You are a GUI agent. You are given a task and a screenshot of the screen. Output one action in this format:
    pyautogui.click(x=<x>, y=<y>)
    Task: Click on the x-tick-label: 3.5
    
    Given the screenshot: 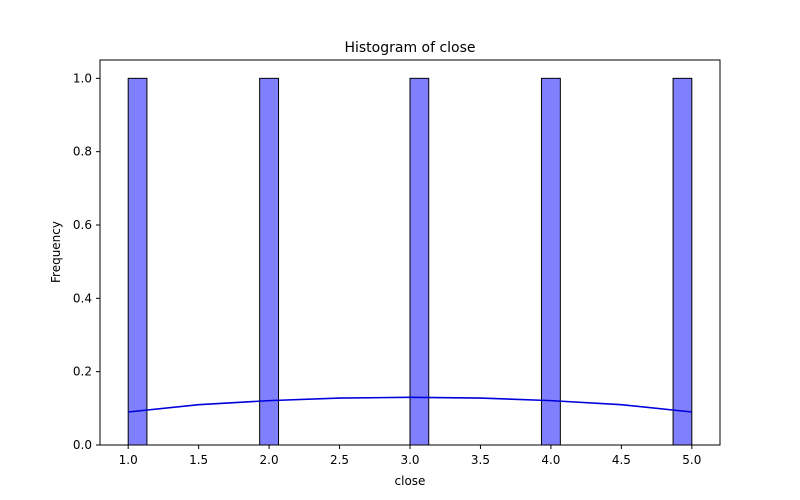 What is the action you would take?
    pyautogui.click(x=480, y=460)
    